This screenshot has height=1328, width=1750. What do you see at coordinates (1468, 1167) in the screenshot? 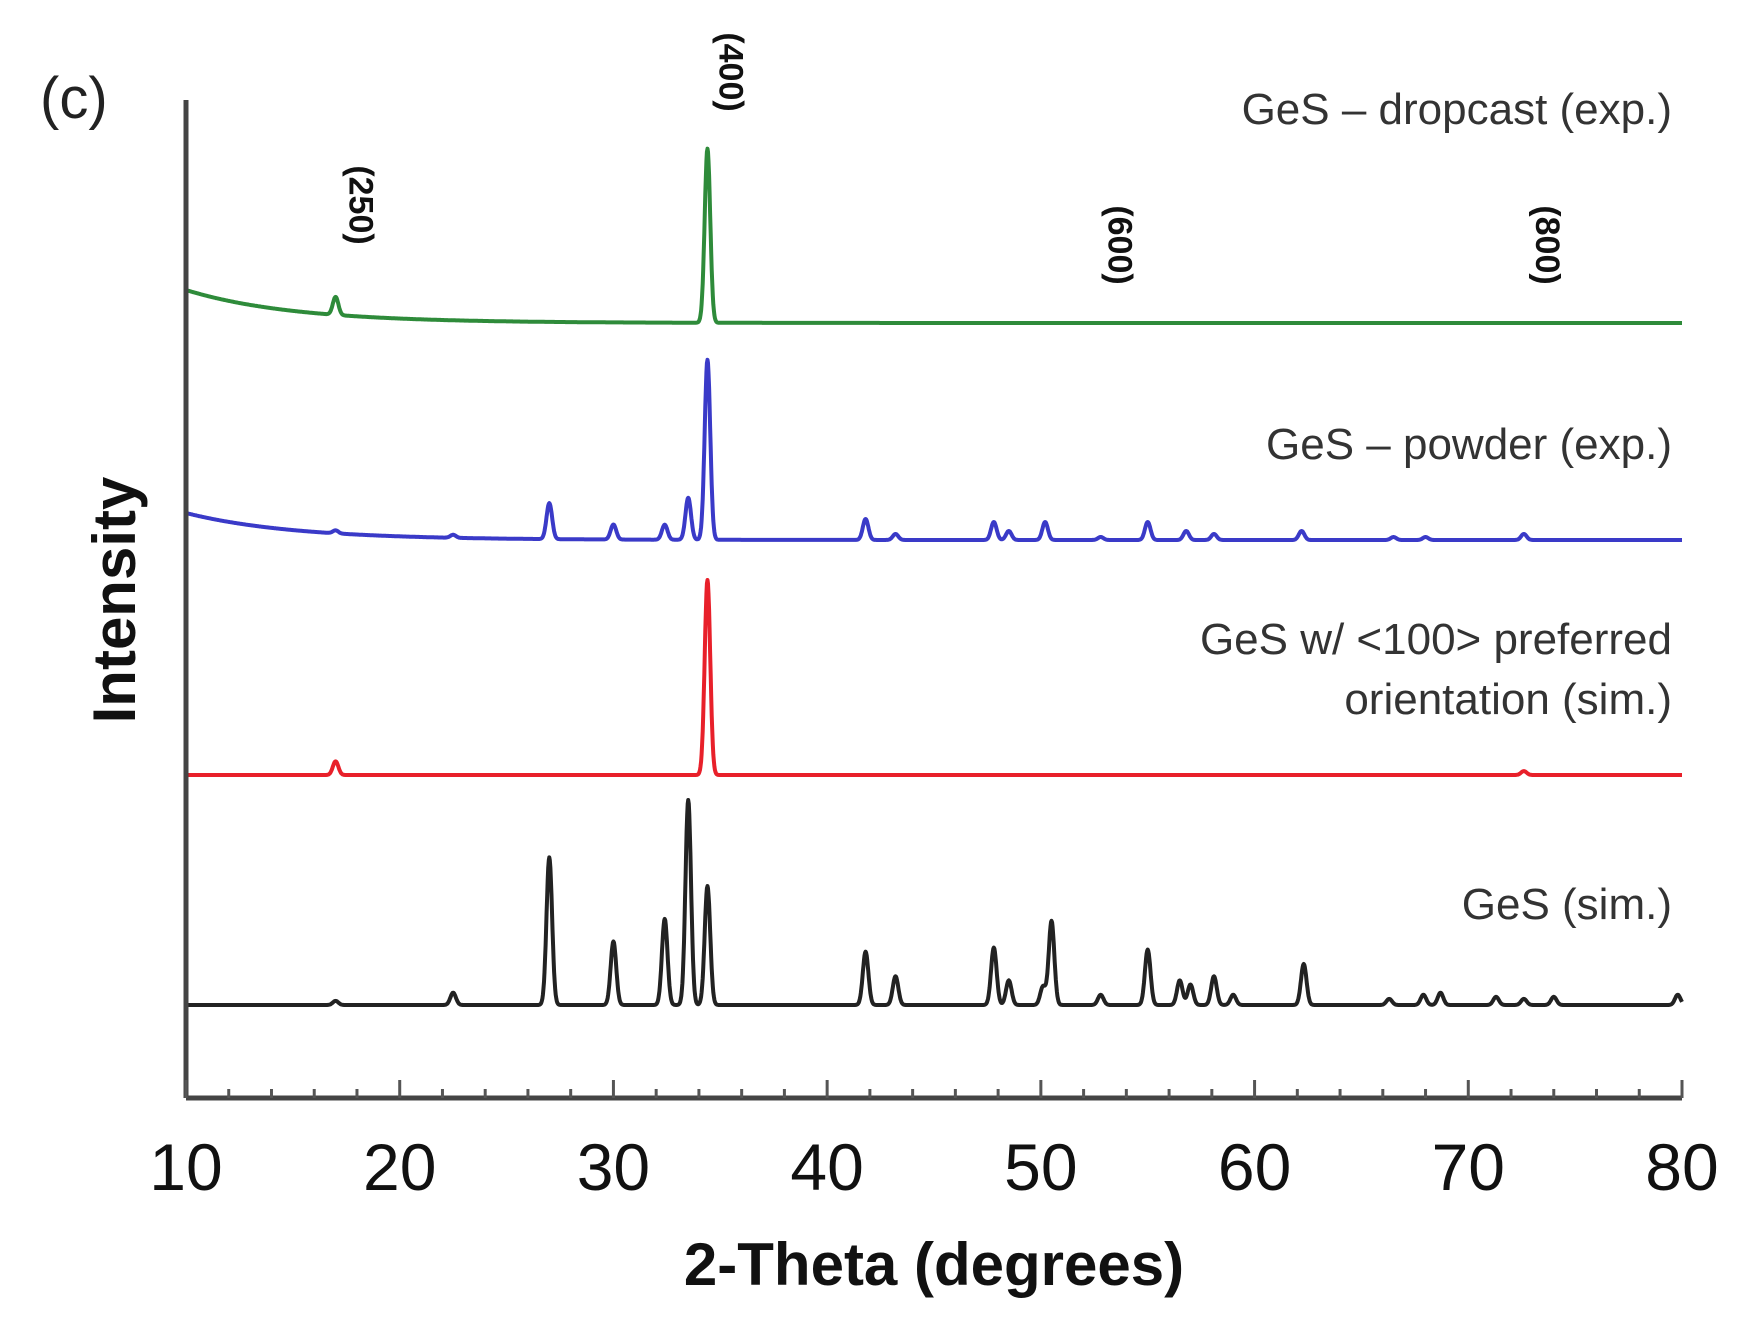
I see `x-tick-label: 70` at bounding box center [1468, 1167].